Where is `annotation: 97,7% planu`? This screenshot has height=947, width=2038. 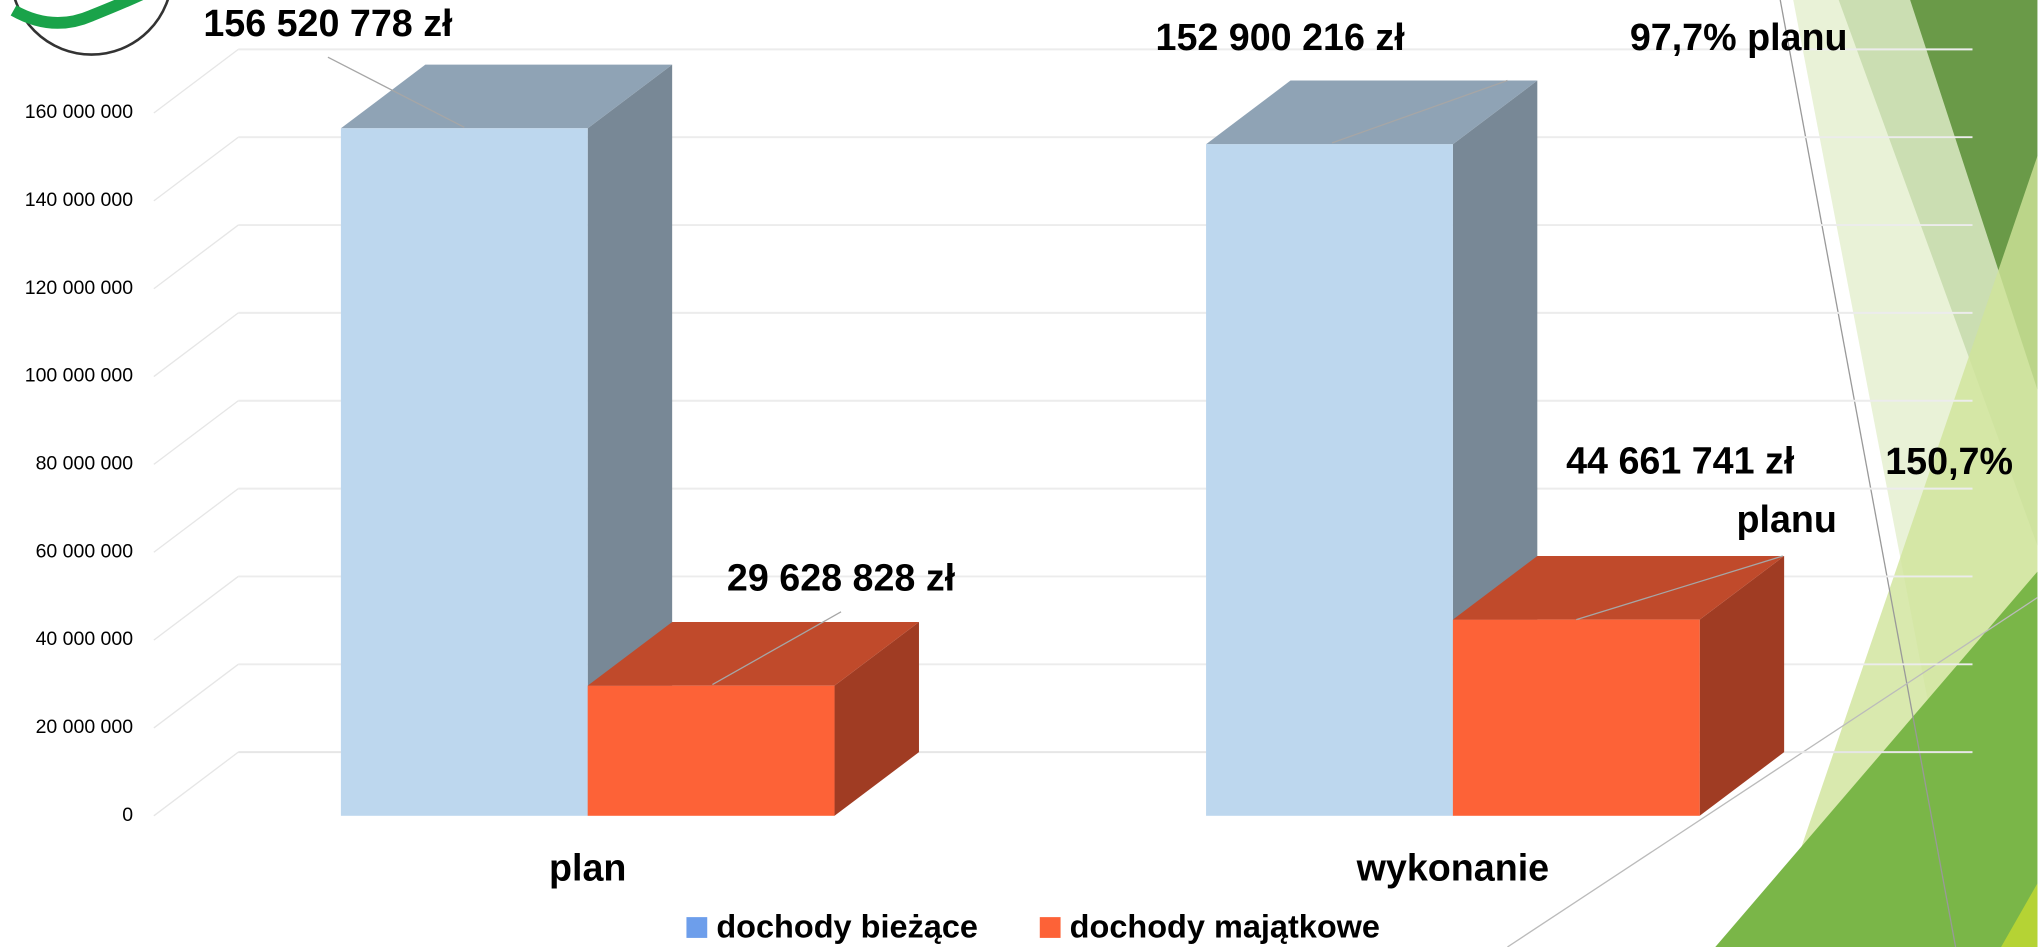
annotation: 97,7% planu is located at coordinates (1739, 37).